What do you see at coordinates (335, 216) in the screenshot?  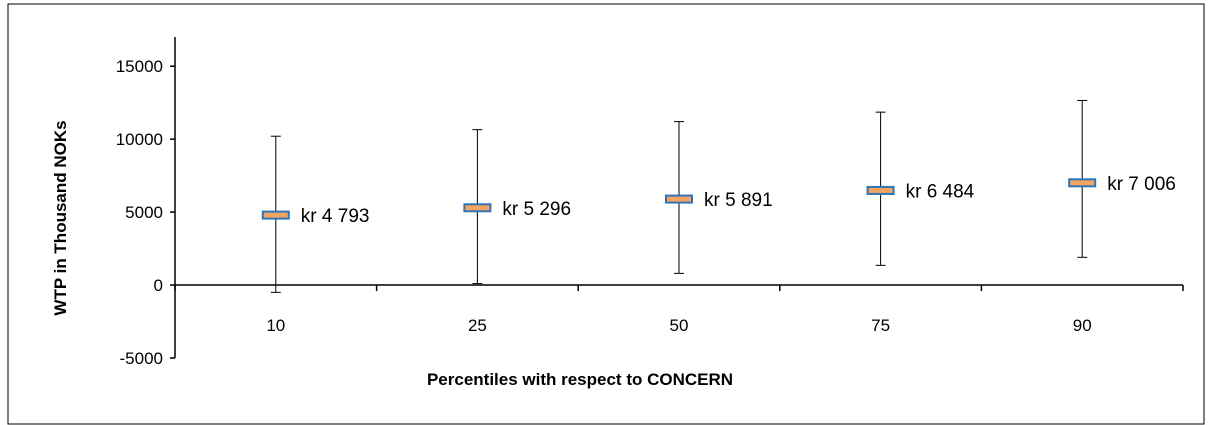 I see `data-label: kr 4 793` at bounding box center [335, 216].